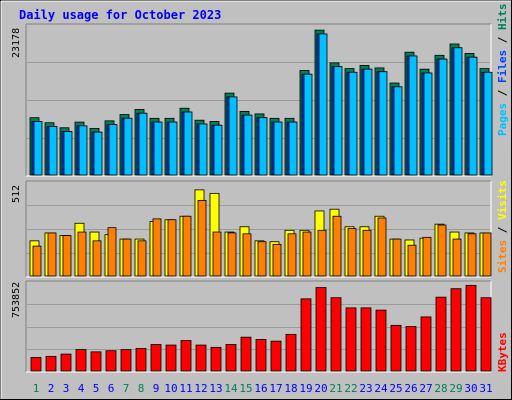  I want to click on day-label-18: 18, so click(290, 388).